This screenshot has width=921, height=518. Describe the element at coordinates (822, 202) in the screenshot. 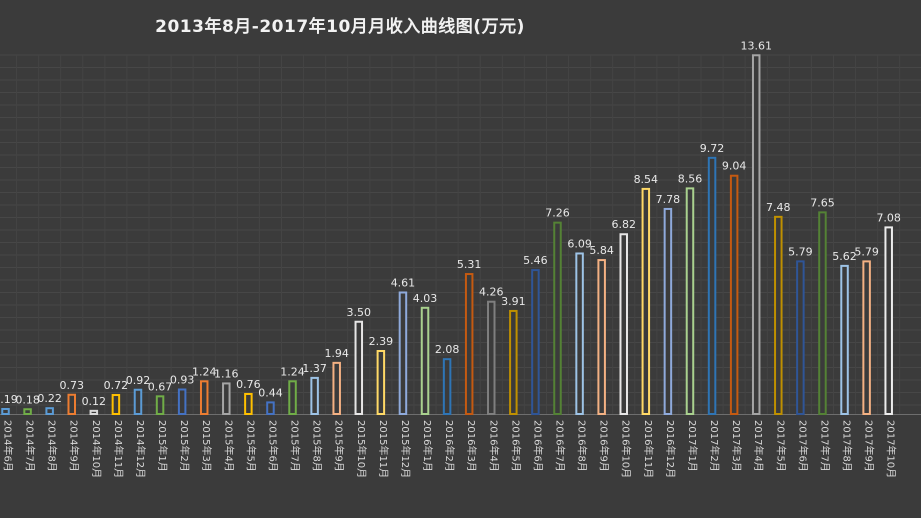

I see `data-label: 7.65` at that location.